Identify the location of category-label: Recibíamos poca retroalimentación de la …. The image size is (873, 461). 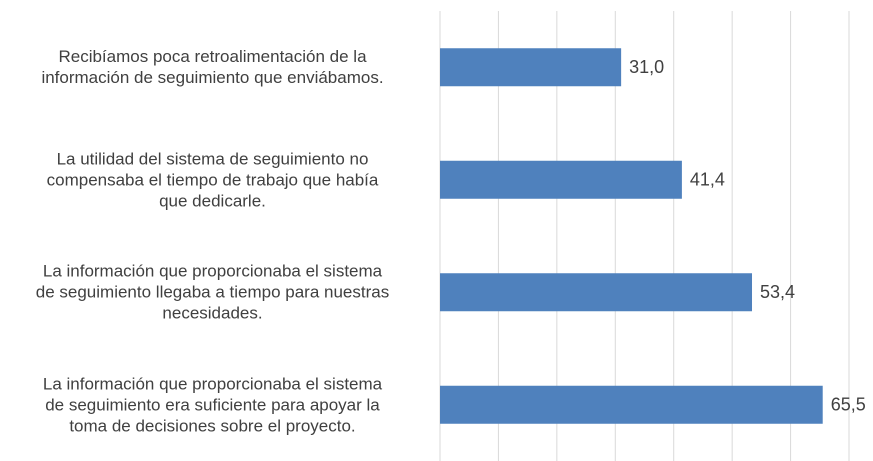
(212, 67).